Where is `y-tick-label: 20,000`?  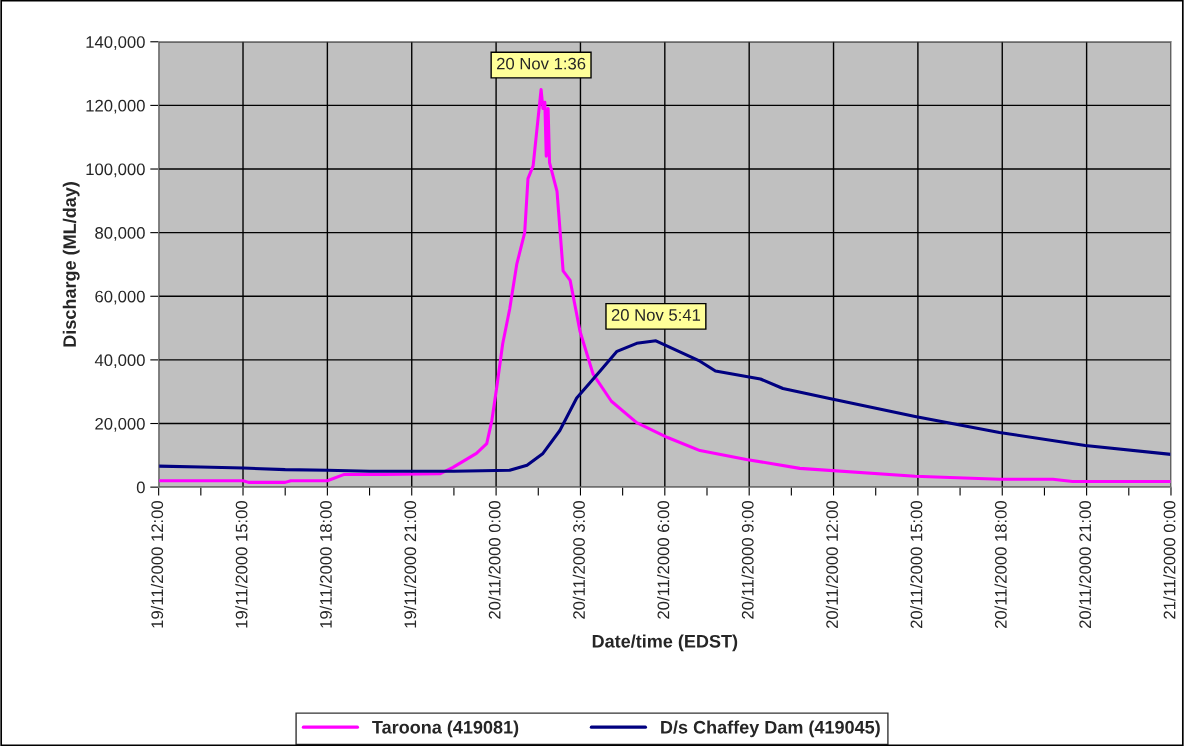 y-tick-label: 20,000 is located at coordinates (120, 424).